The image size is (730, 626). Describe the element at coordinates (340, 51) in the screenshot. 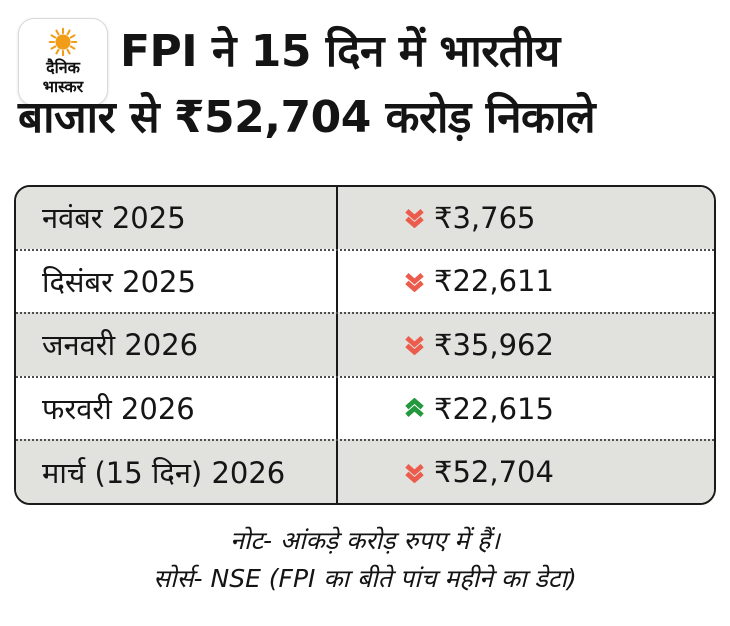

I see `headline-line1: FPI ने 15 दिन में भारतीय` at that location.